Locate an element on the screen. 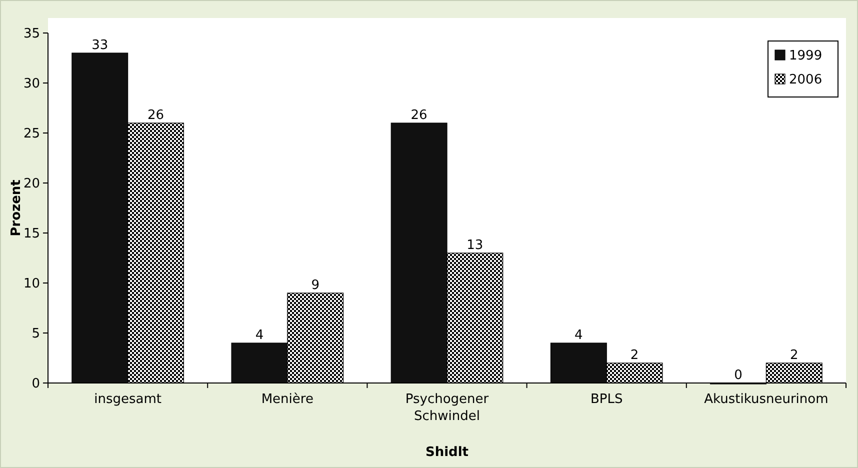 This screenshot has width=858, height=468. data-label: 33 is located at coordinates (100, 45).